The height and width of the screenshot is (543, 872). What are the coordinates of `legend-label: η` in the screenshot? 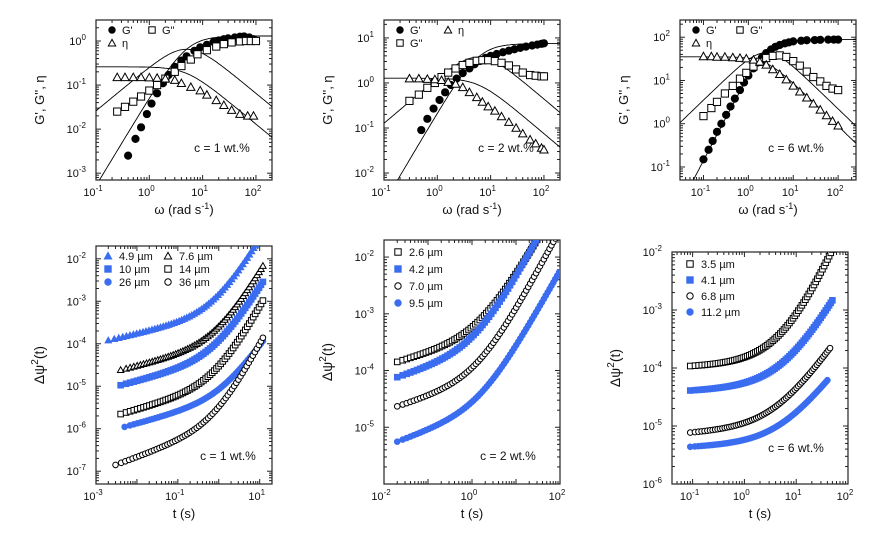 It's located at (461, 31).